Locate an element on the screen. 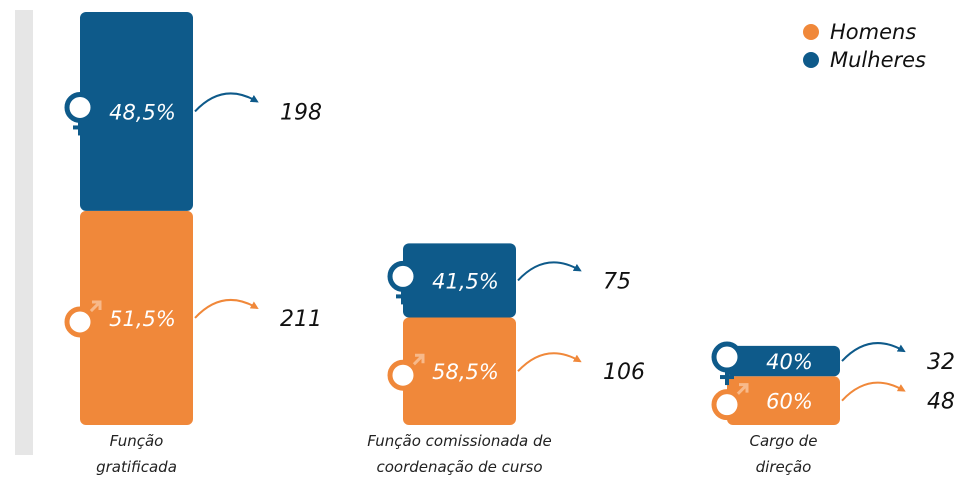  count-label: 211 is located at coordinates (301, 319).